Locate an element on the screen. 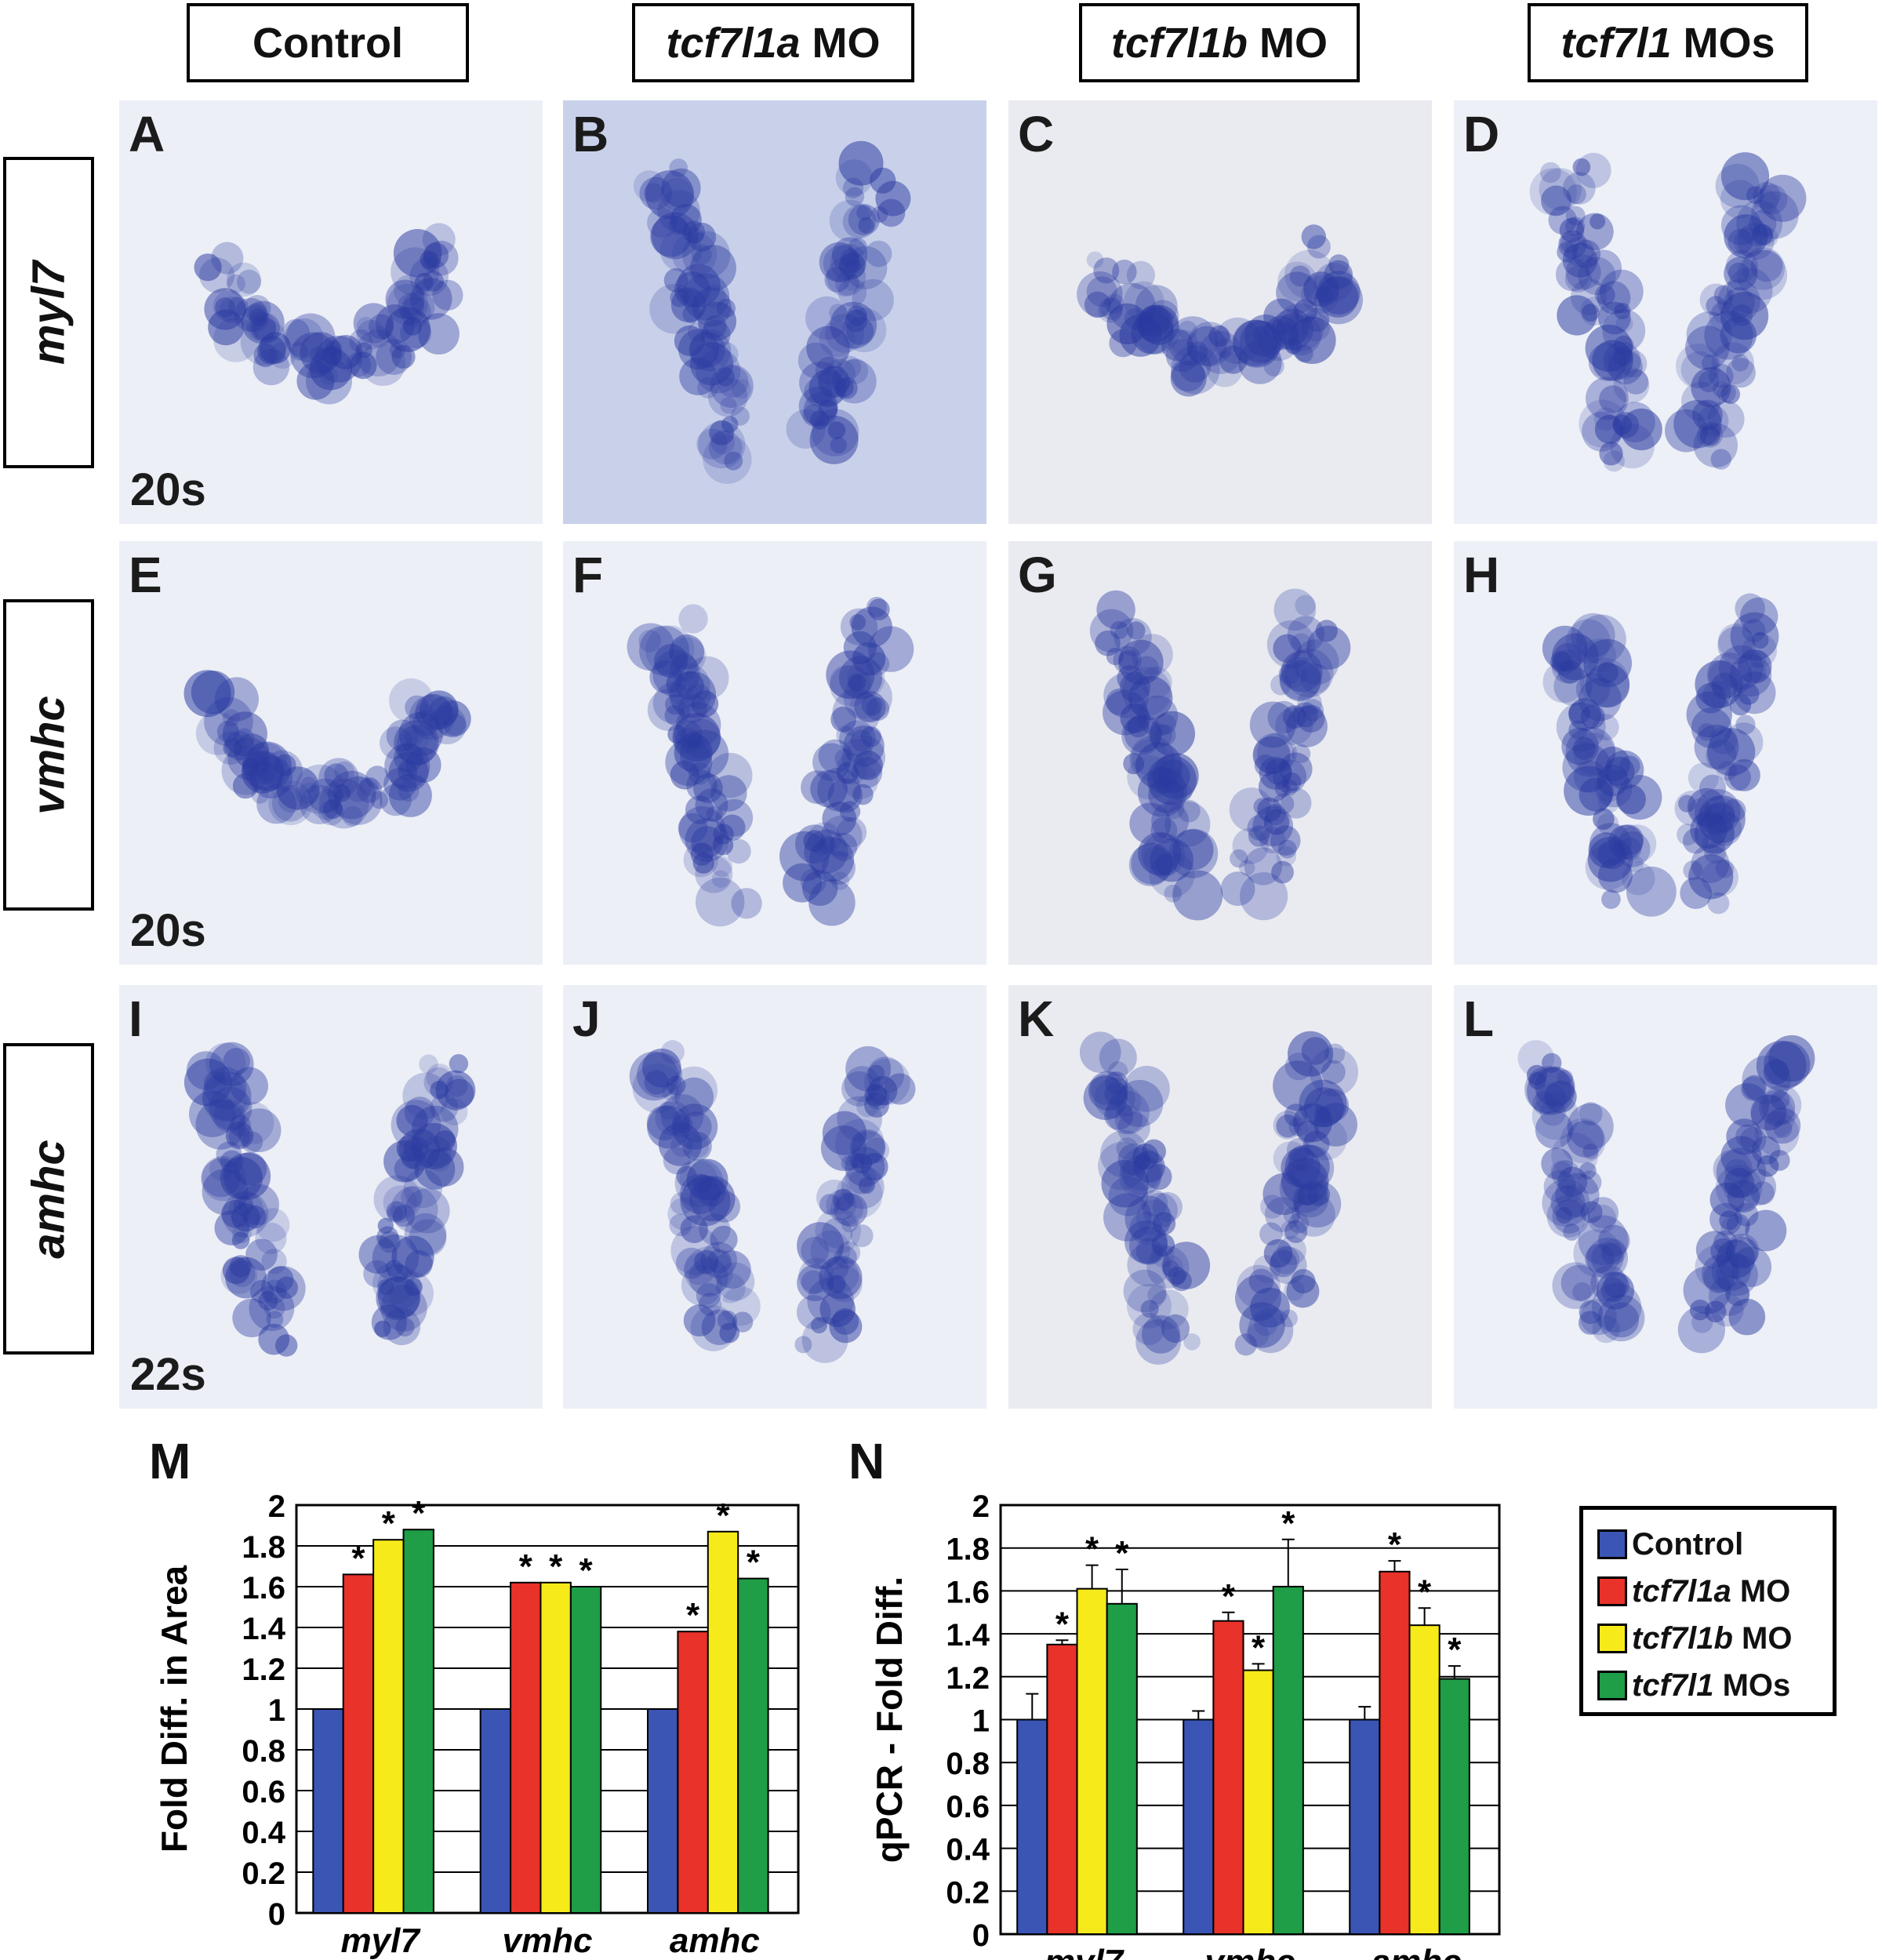  panel-letter: B is located at coordinates (590, 134).